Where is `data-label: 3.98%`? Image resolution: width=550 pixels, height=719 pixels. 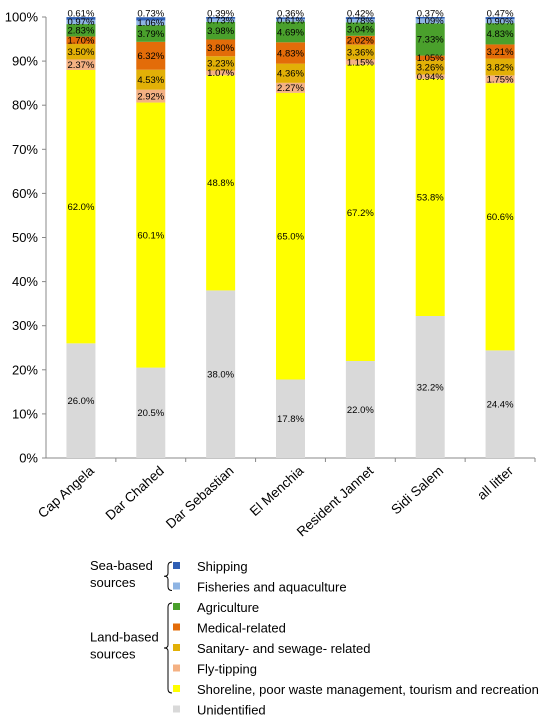 data-label: 3.98% is located at coordinates (220, 31).